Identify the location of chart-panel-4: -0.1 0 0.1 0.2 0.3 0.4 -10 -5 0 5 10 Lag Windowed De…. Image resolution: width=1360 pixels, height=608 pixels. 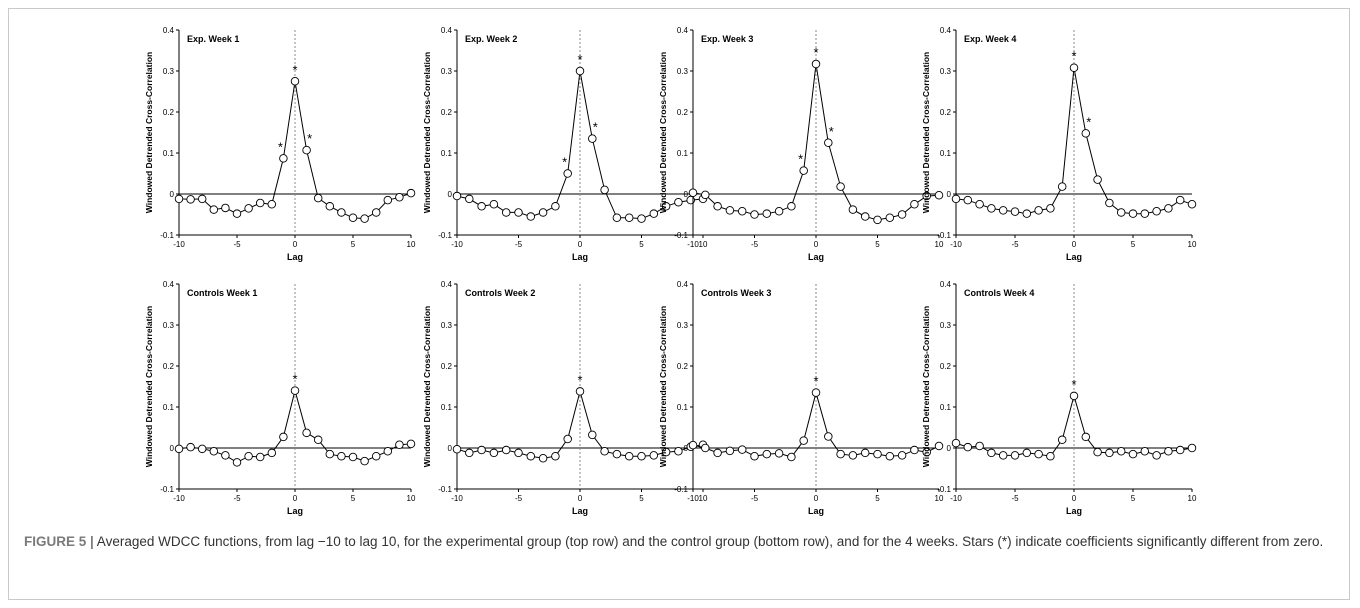
(1059, 144).